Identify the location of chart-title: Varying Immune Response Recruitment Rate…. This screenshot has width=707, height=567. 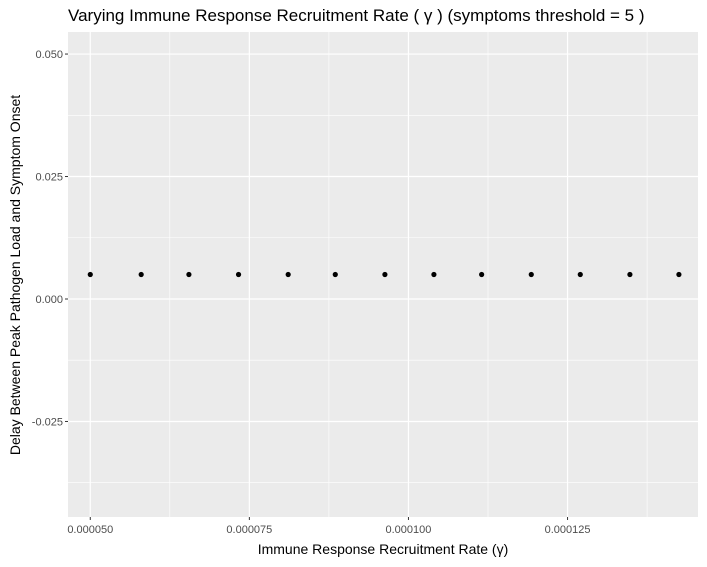
(356, 15).